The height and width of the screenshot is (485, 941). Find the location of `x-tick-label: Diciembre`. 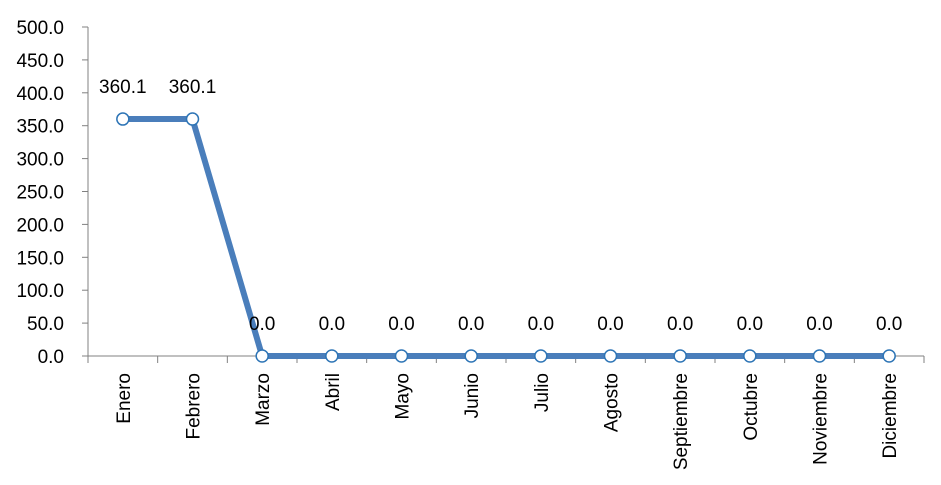

x-tick-label: Diciembre is located at coordinates (890, 416).